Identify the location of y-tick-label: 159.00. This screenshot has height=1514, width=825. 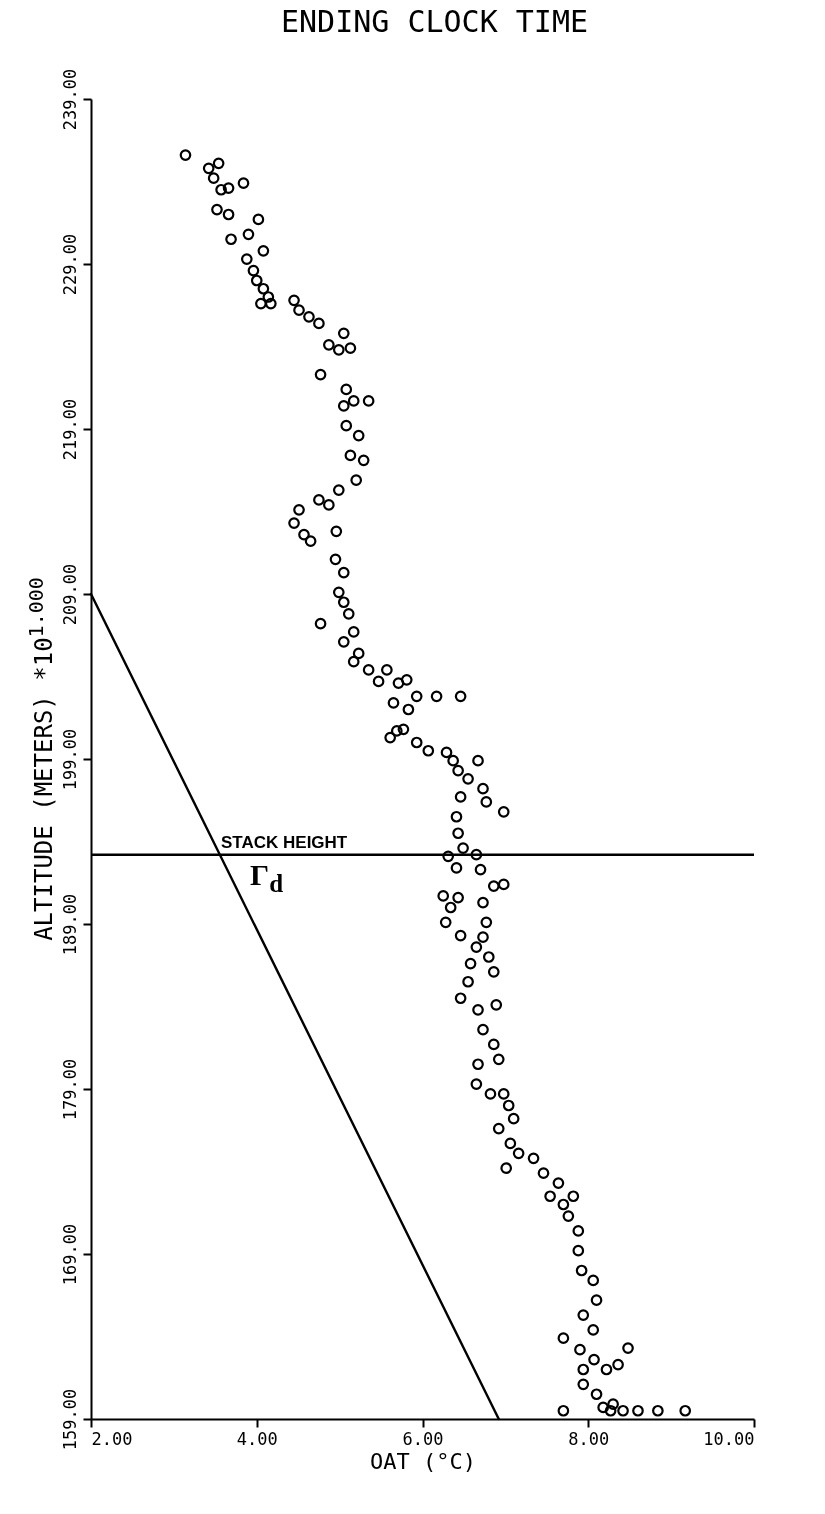
(69, 1419).